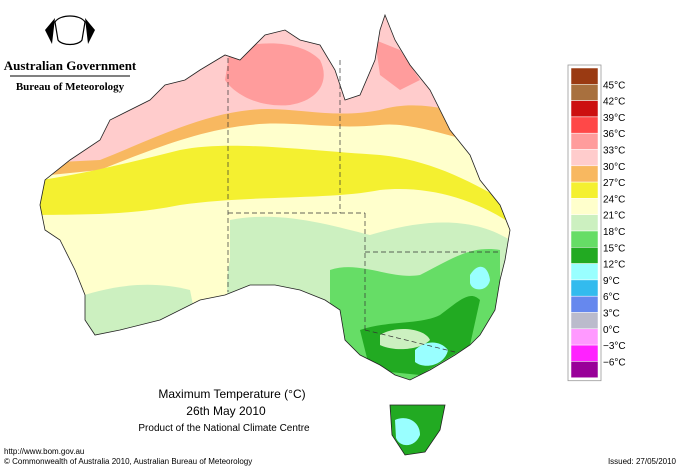 This screenshot has height=472, width=680. What do you see at coordinates (614, 216) in the screenshot?
I see `legend-label: 21°C` at bounding box center [614, 216].